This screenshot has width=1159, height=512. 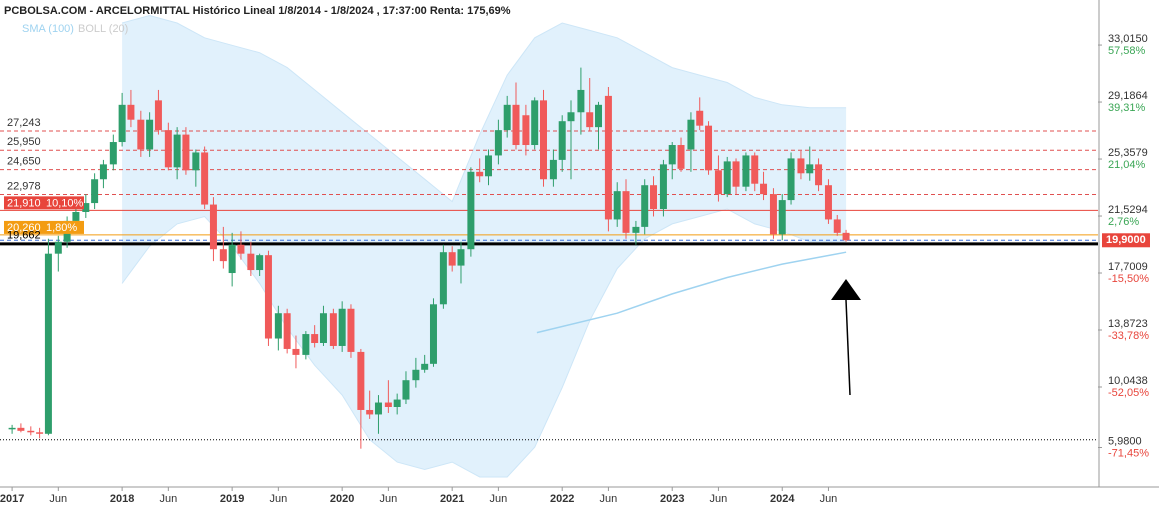 What do you see at coordinates (122, 499) in the screenshot?
I see `x-tick-label: 2018` at bounding box center [122, 499].